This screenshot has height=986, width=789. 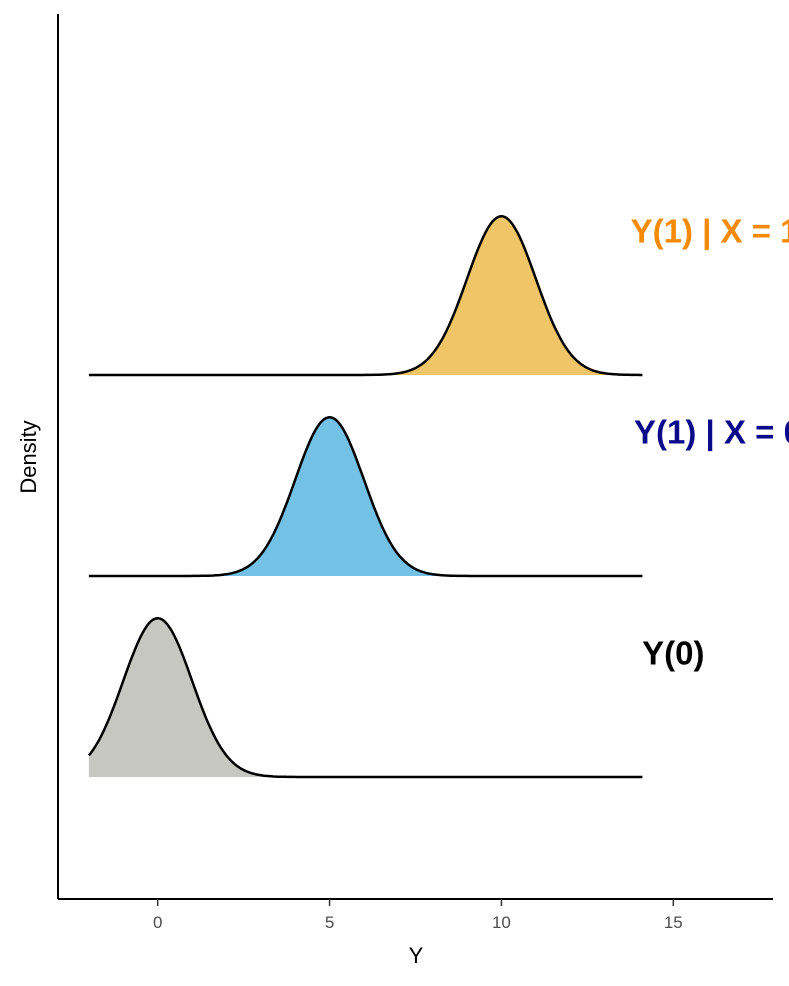 What do you see at coordinates (418, 915) in the screenshot?
I see `x-ticks: 0 5 10 15` at bounding box center [418, 915].